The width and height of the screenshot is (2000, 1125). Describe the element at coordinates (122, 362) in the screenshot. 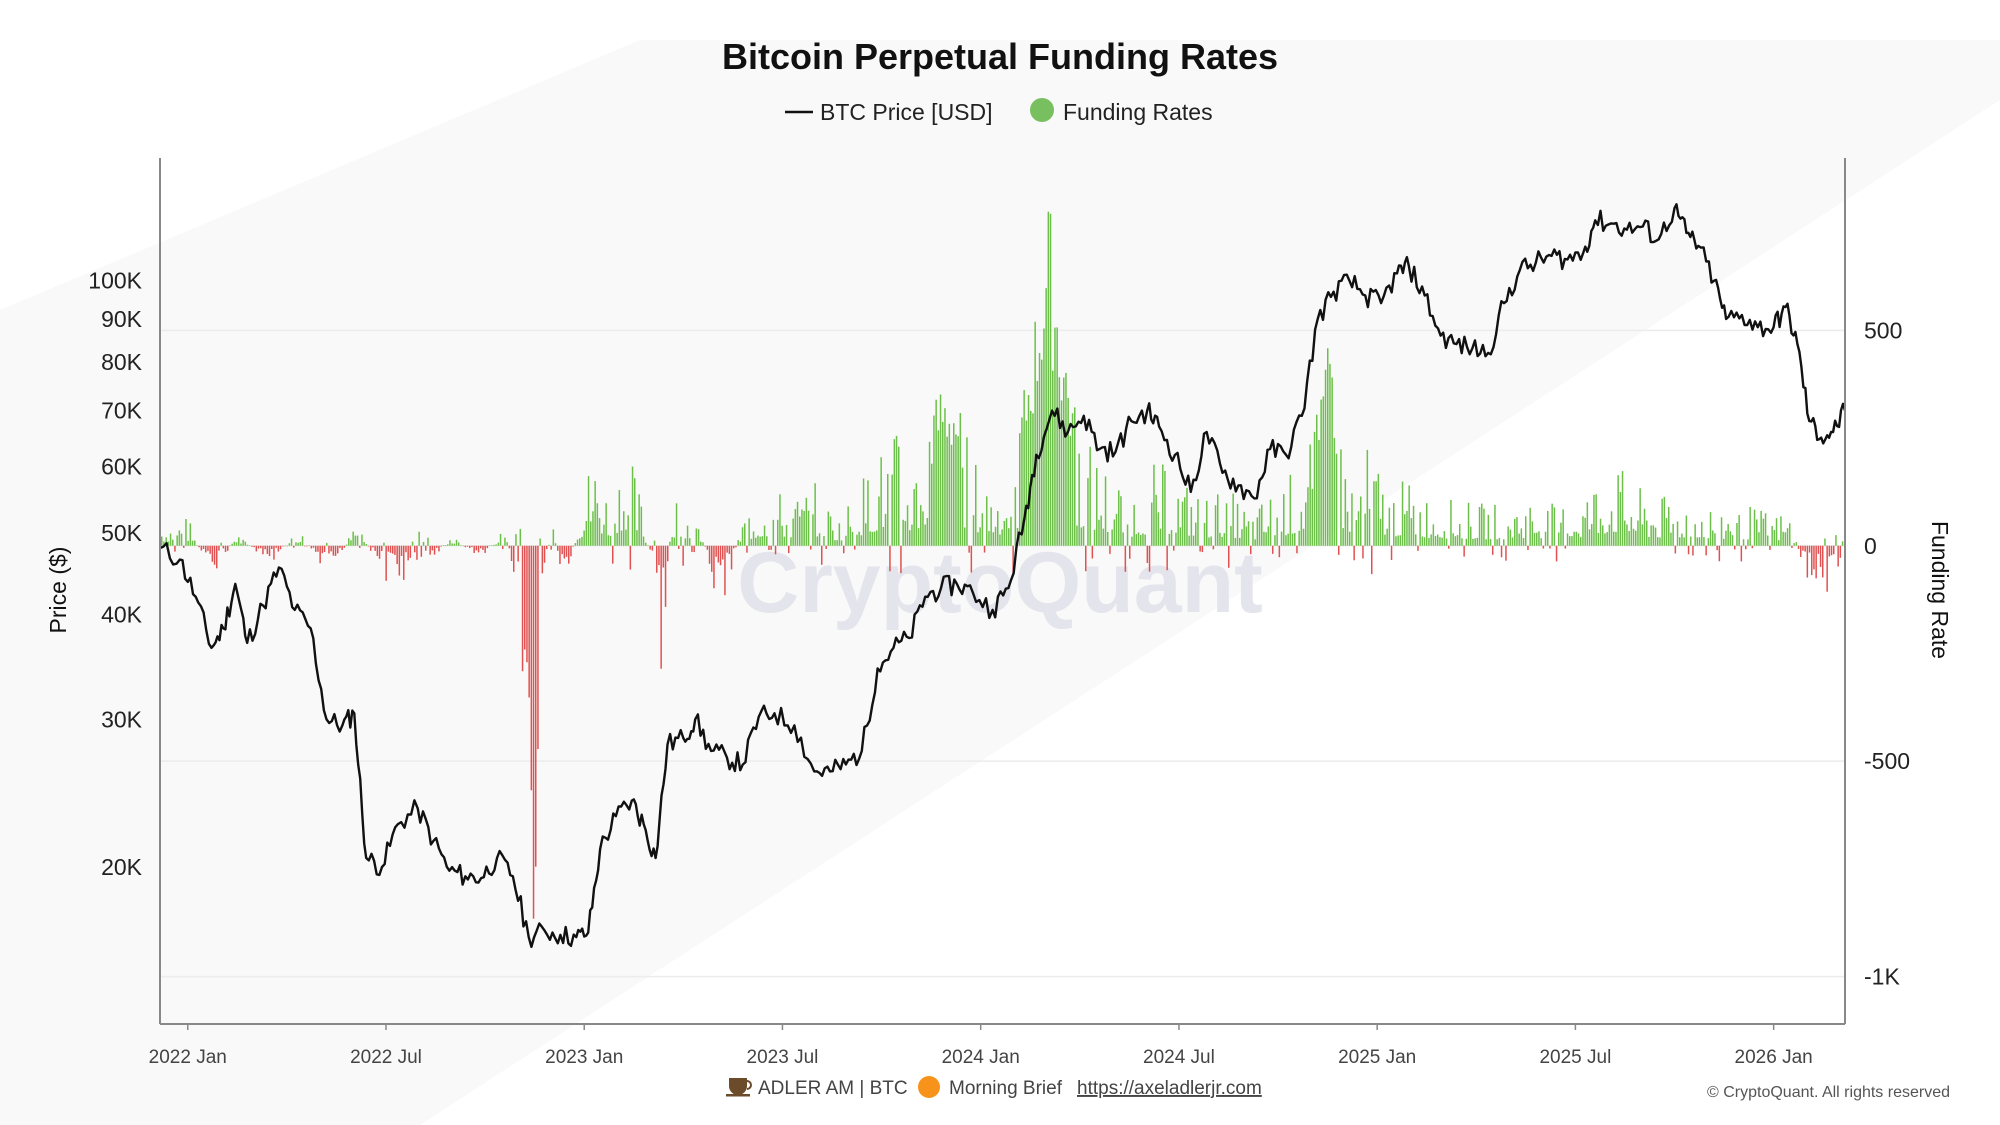

I see `left-tick-label: 80K` at that location.